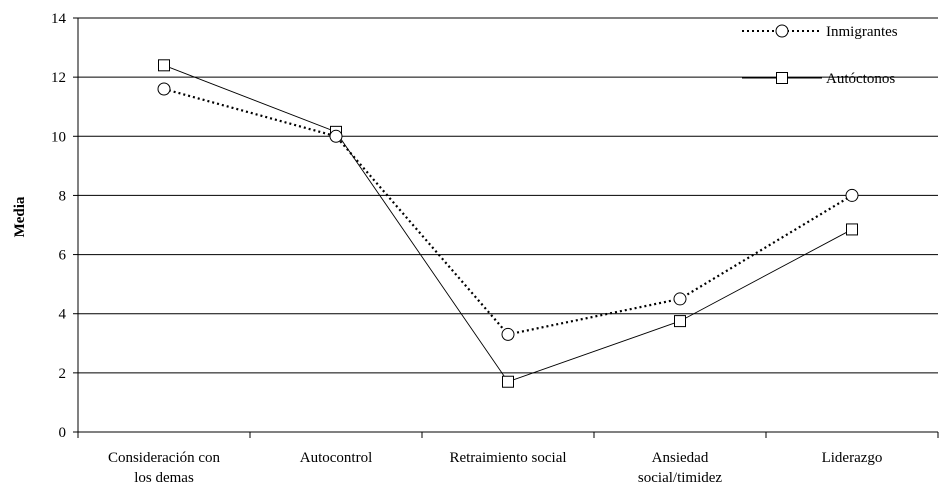 The width and height of the screenshot is (951, 497). Describe the element at coordinates (852, 458) in the screenshot. I see `x-tick-label: Liderazgo` at that location.